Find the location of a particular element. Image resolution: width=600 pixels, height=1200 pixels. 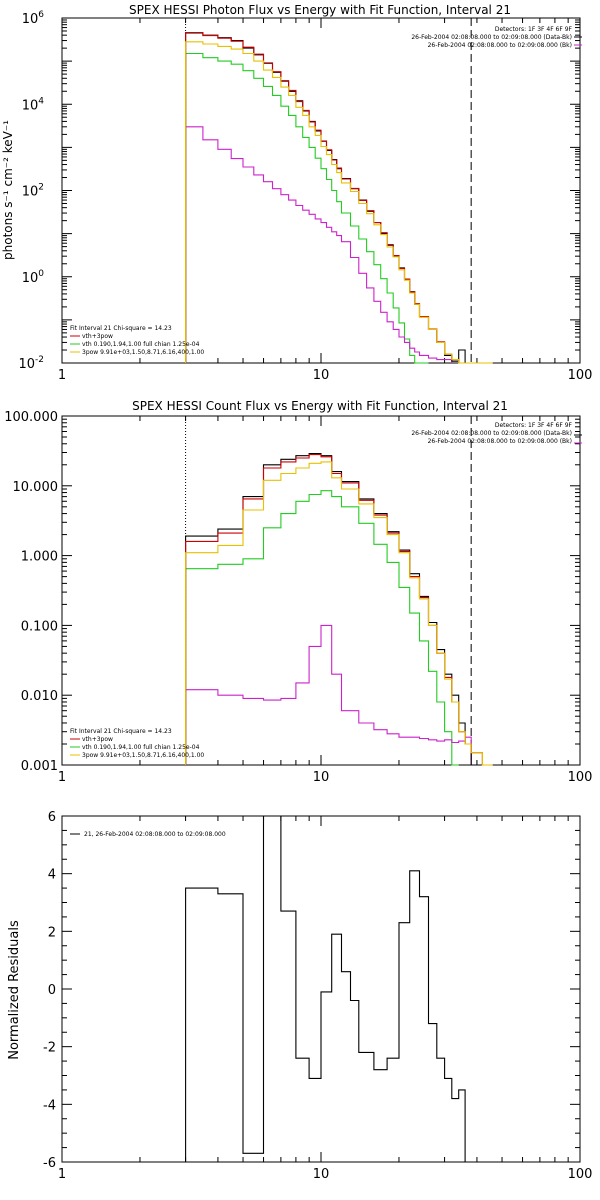

y-tick-label: 10² is located at coordinates (33, 191).